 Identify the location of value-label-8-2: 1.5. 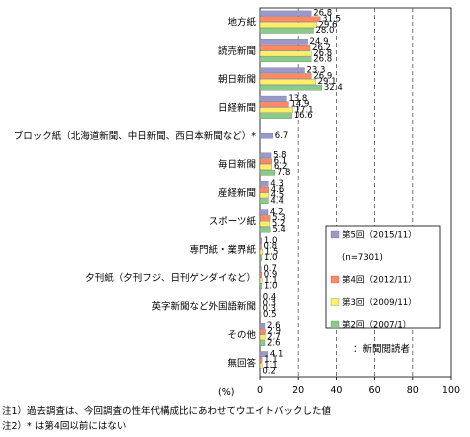
(272, 252).